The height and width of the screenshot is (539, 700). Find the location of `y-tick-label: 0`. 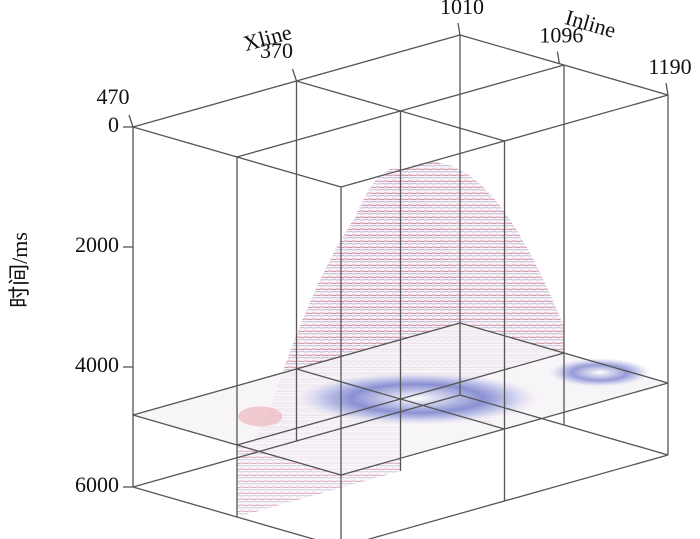

y-tick-label: 0 is located at coordinates (113, 124).